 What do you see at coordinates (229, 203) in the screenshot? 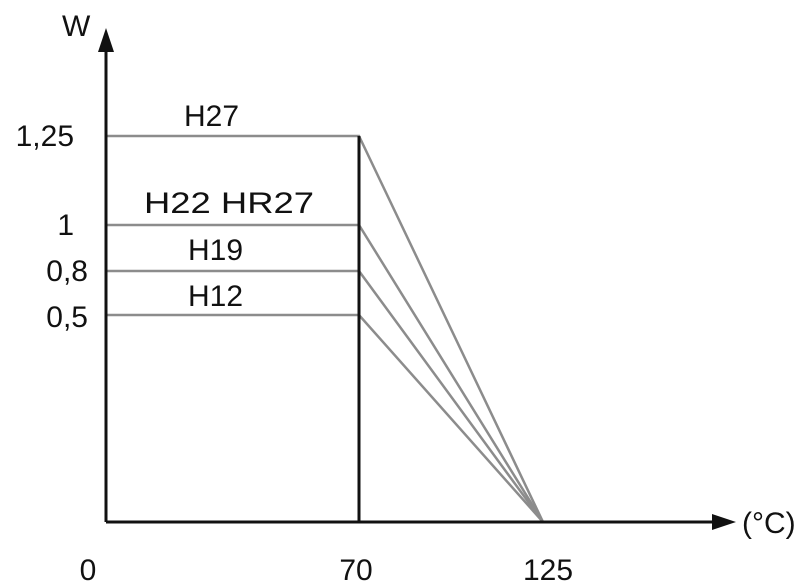
I see `series-label-h22-hr27: H22 HR27` at bounding box center [229, 203].